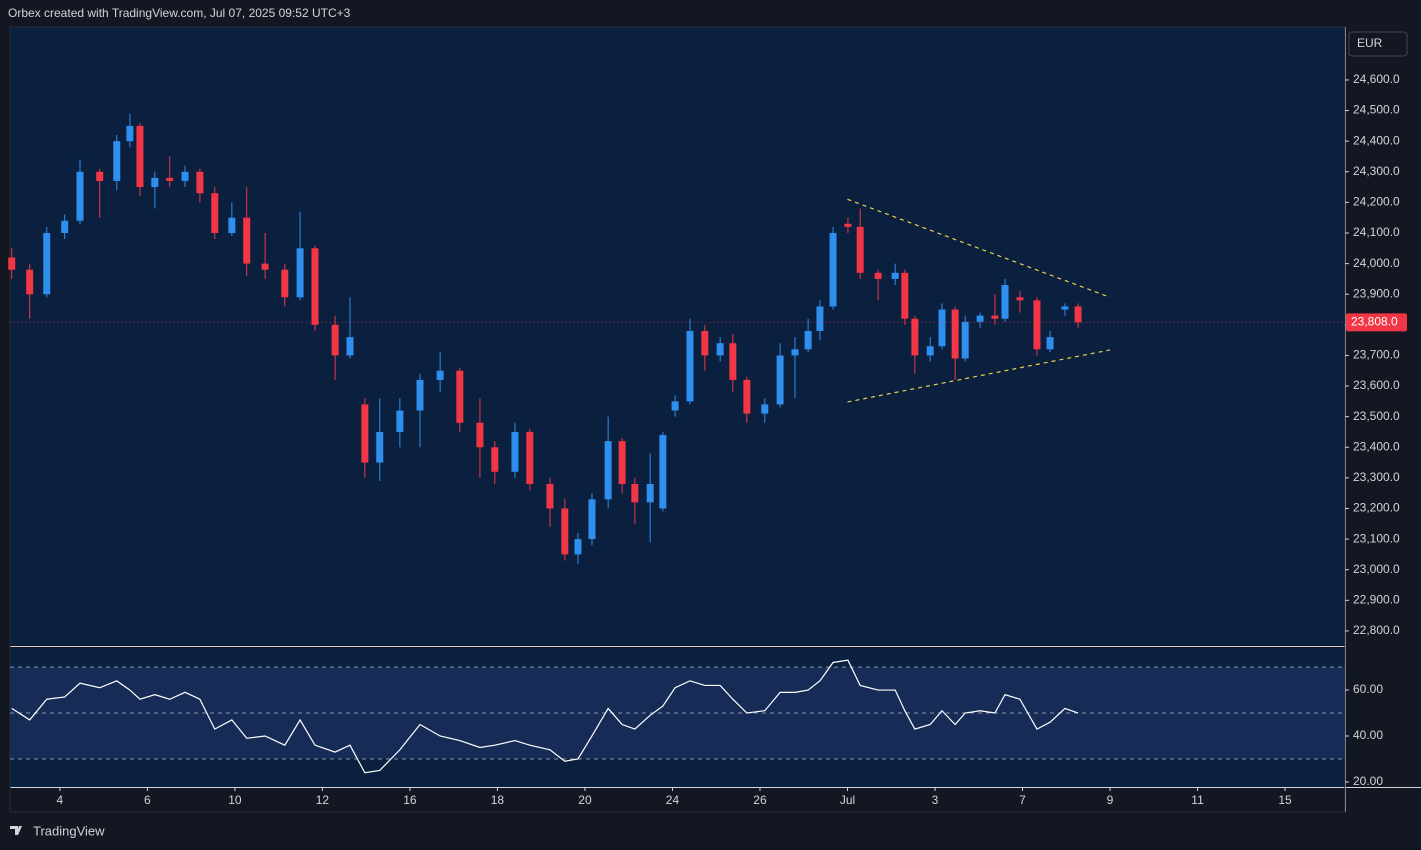  I want to click on x-tick-label: 4, so click(60, 800).